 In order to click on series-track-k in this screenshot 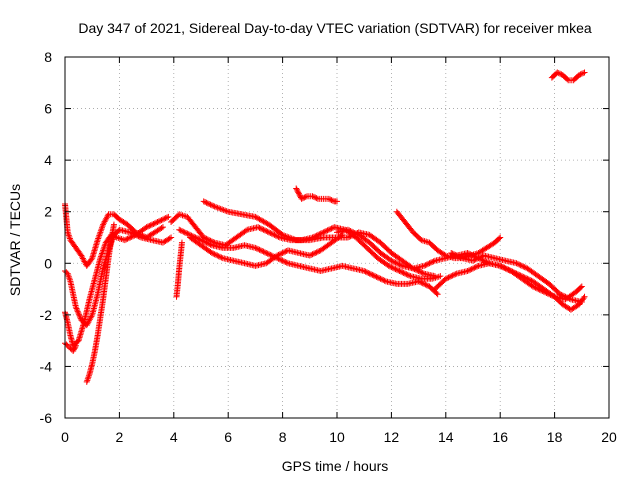, I will do `click(316, 195)`.